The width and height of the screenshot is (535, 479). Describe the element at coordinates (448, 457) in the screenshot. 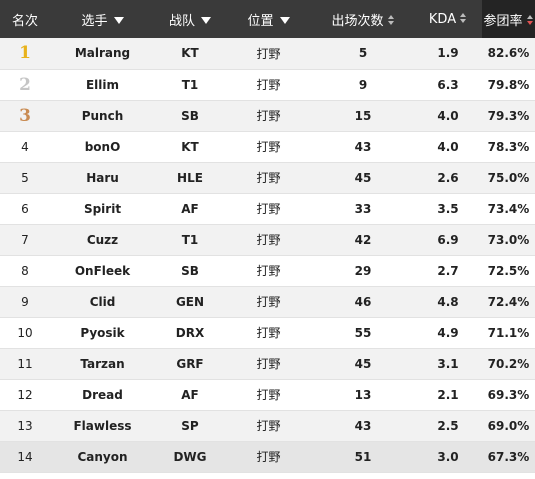

I see `kda-cell: 3.0` at that location.